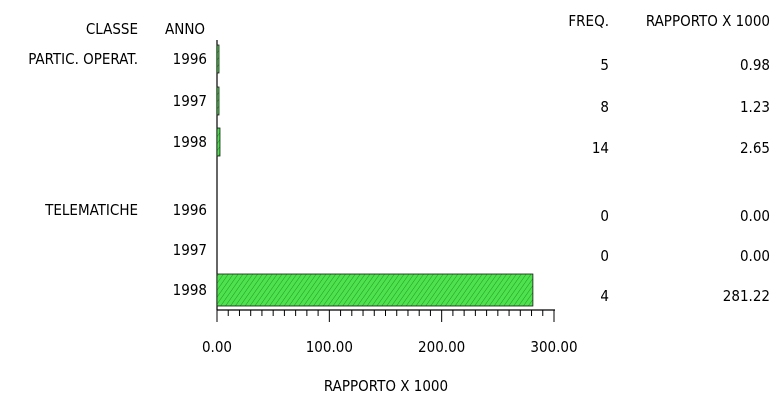 This screenshot has width=778, height=398. I want to click on class-label: PARTIC. OPERAT., so click(83, 59).